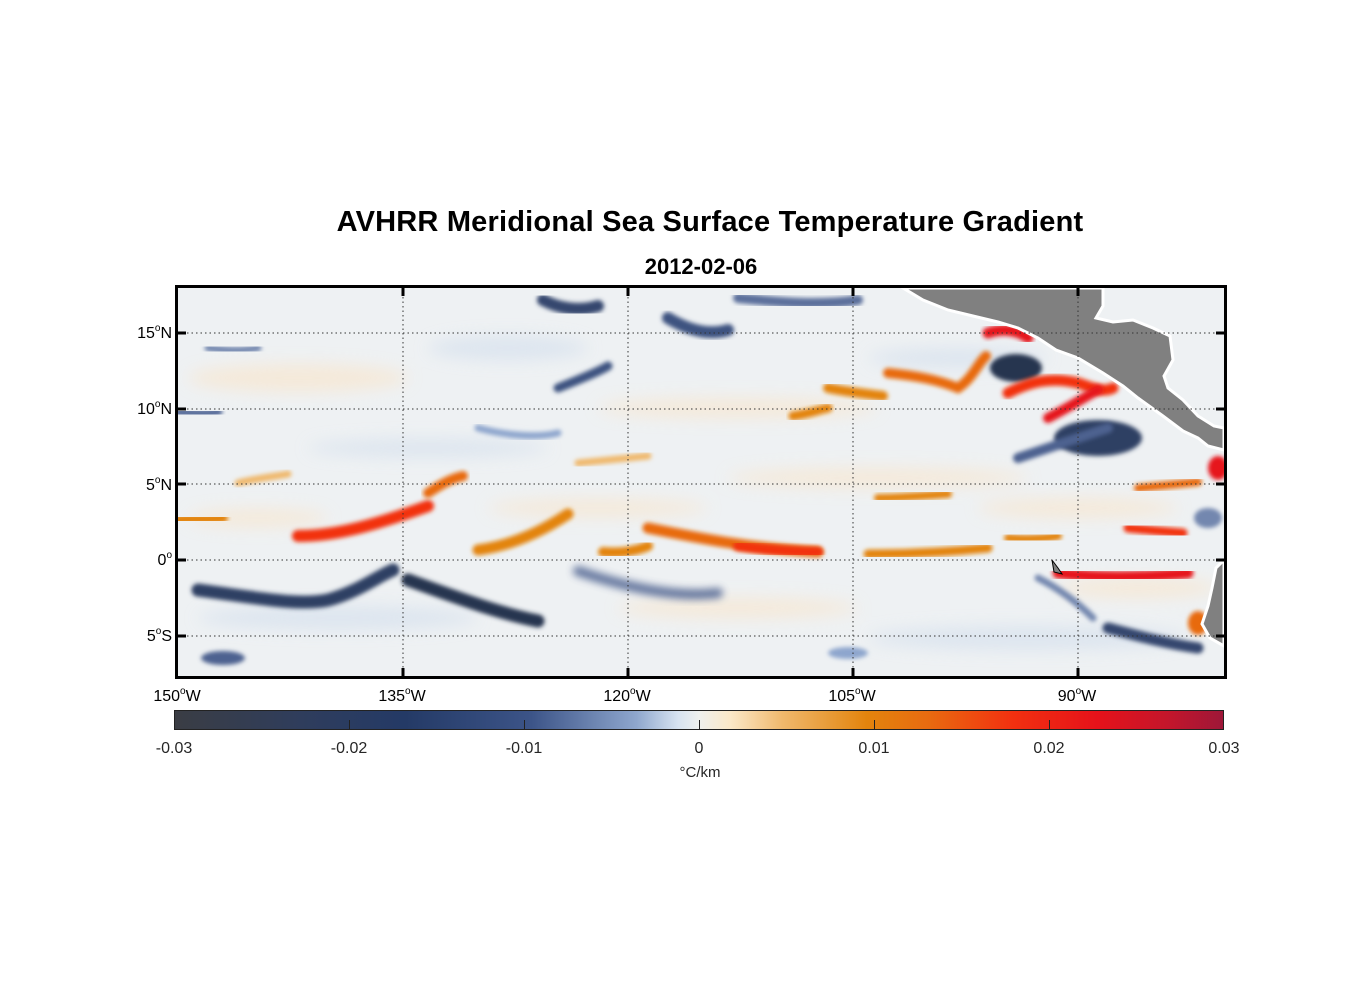  What do you see at coordinates (159, 635) in the screenshot?
I see `lat-label-5s: 5oS` at bounding box center [159, 635].